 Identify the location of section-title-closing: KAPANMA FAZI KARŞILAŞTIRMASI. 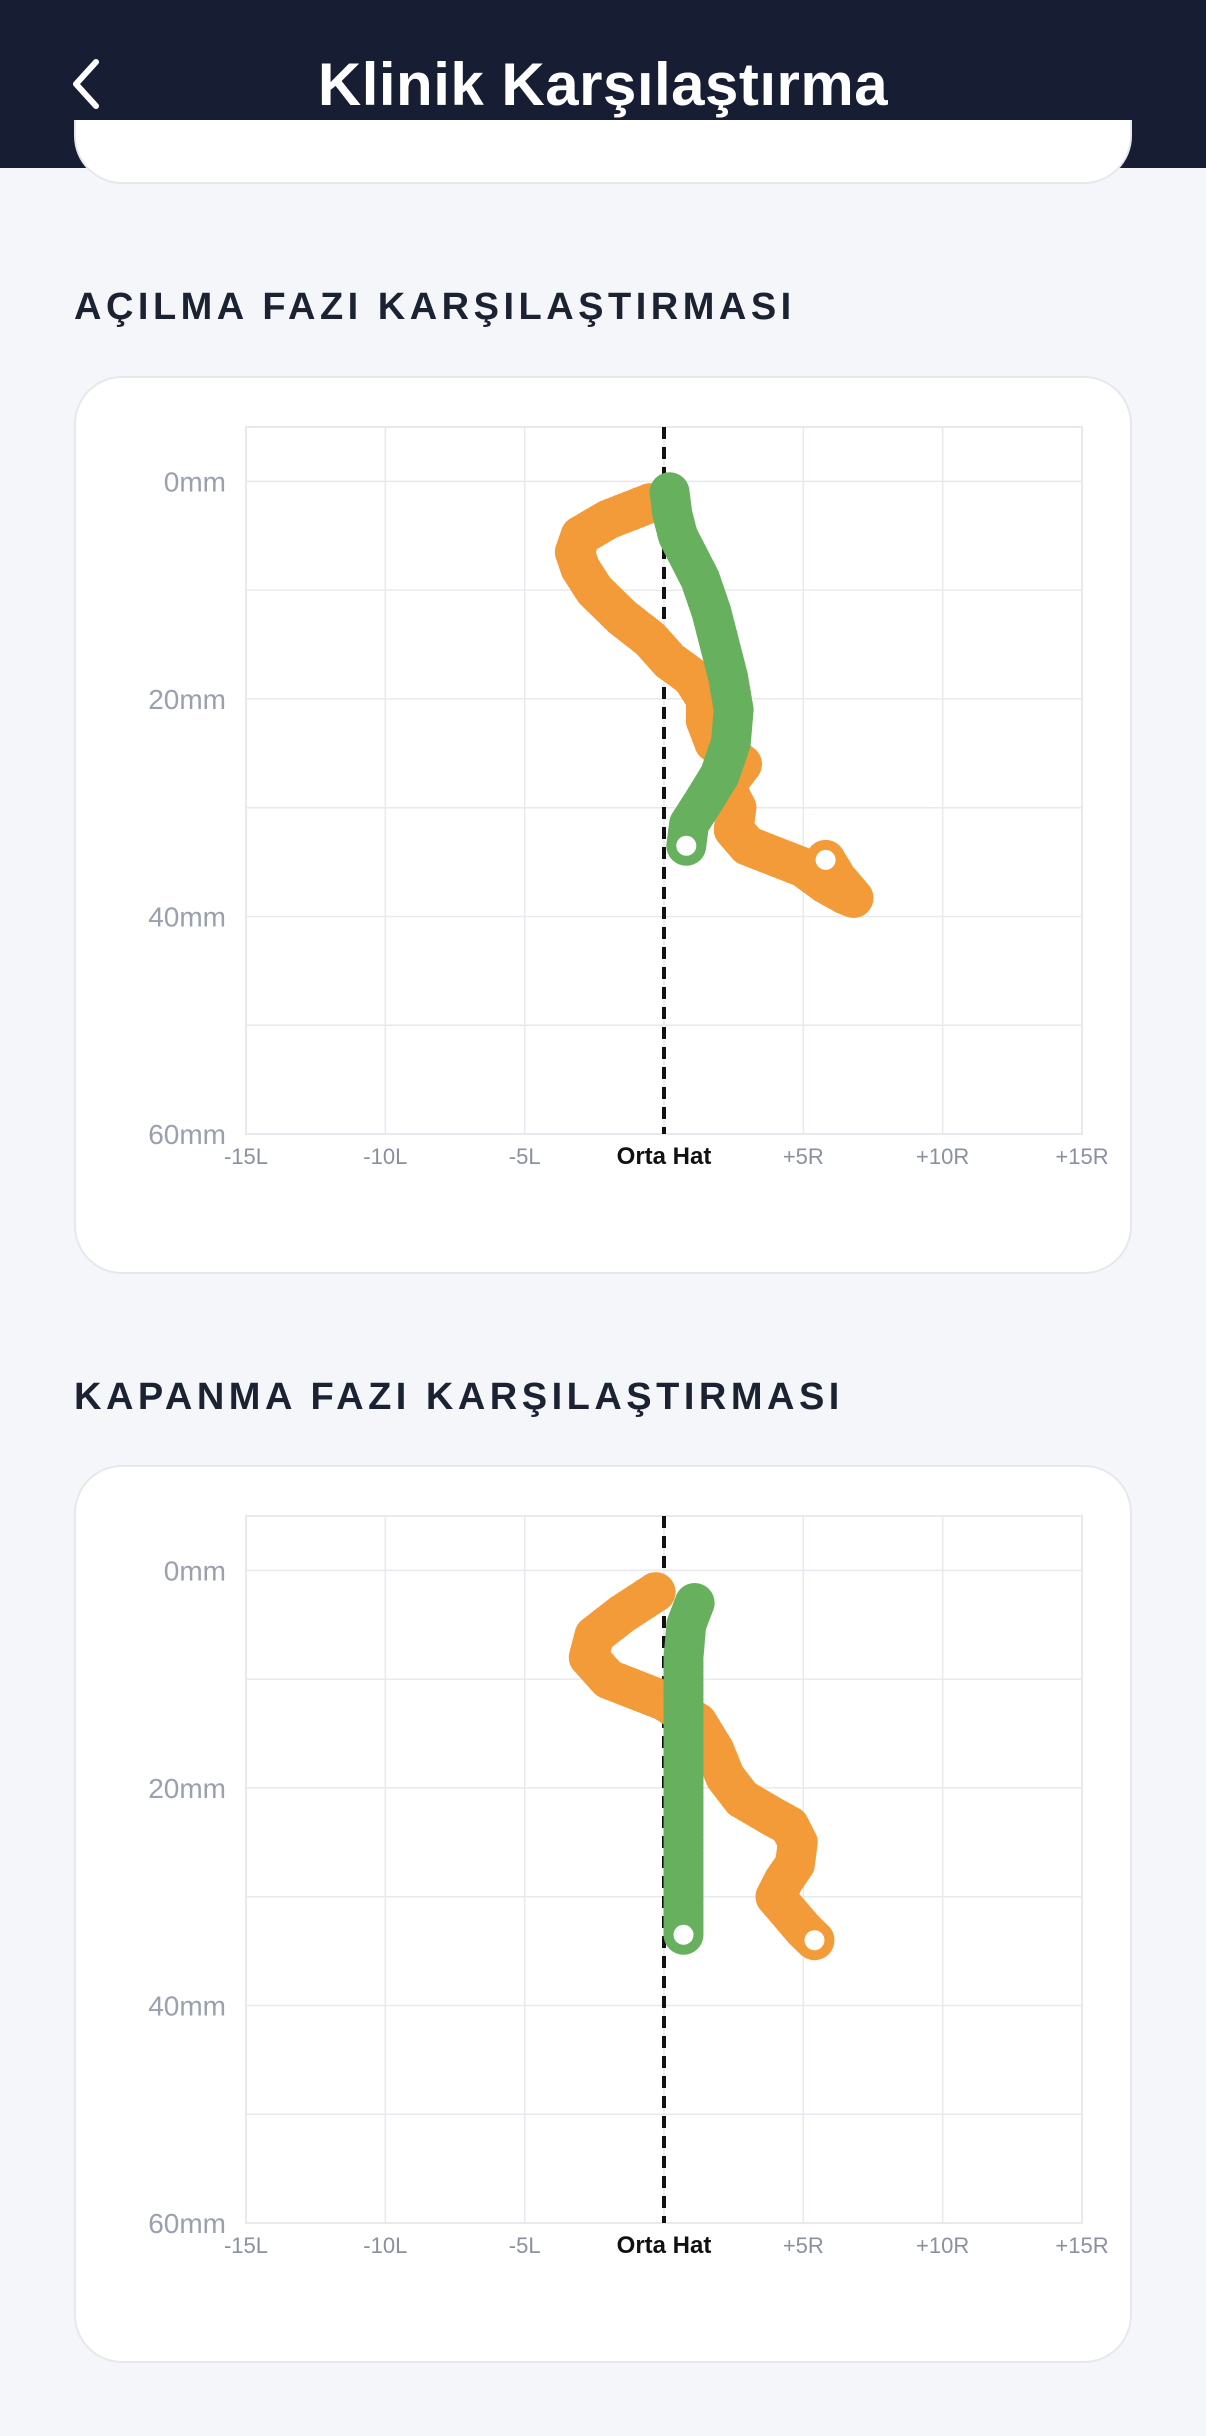
(459, 1397).